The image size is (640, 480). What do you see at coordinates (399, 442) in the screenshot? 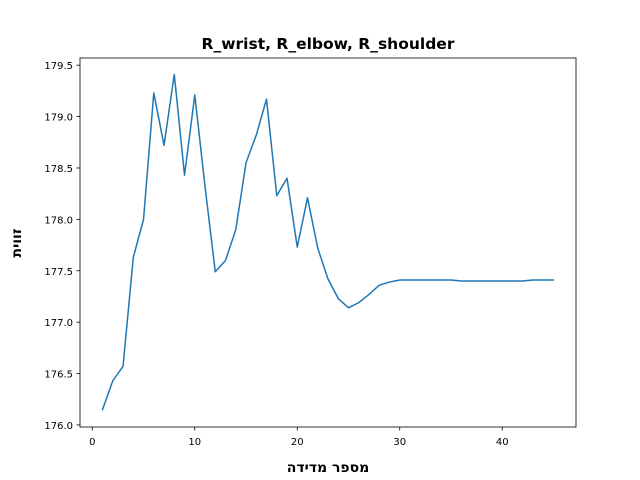
I see `x-tick-label: 30` at bounding box center [399, 442].